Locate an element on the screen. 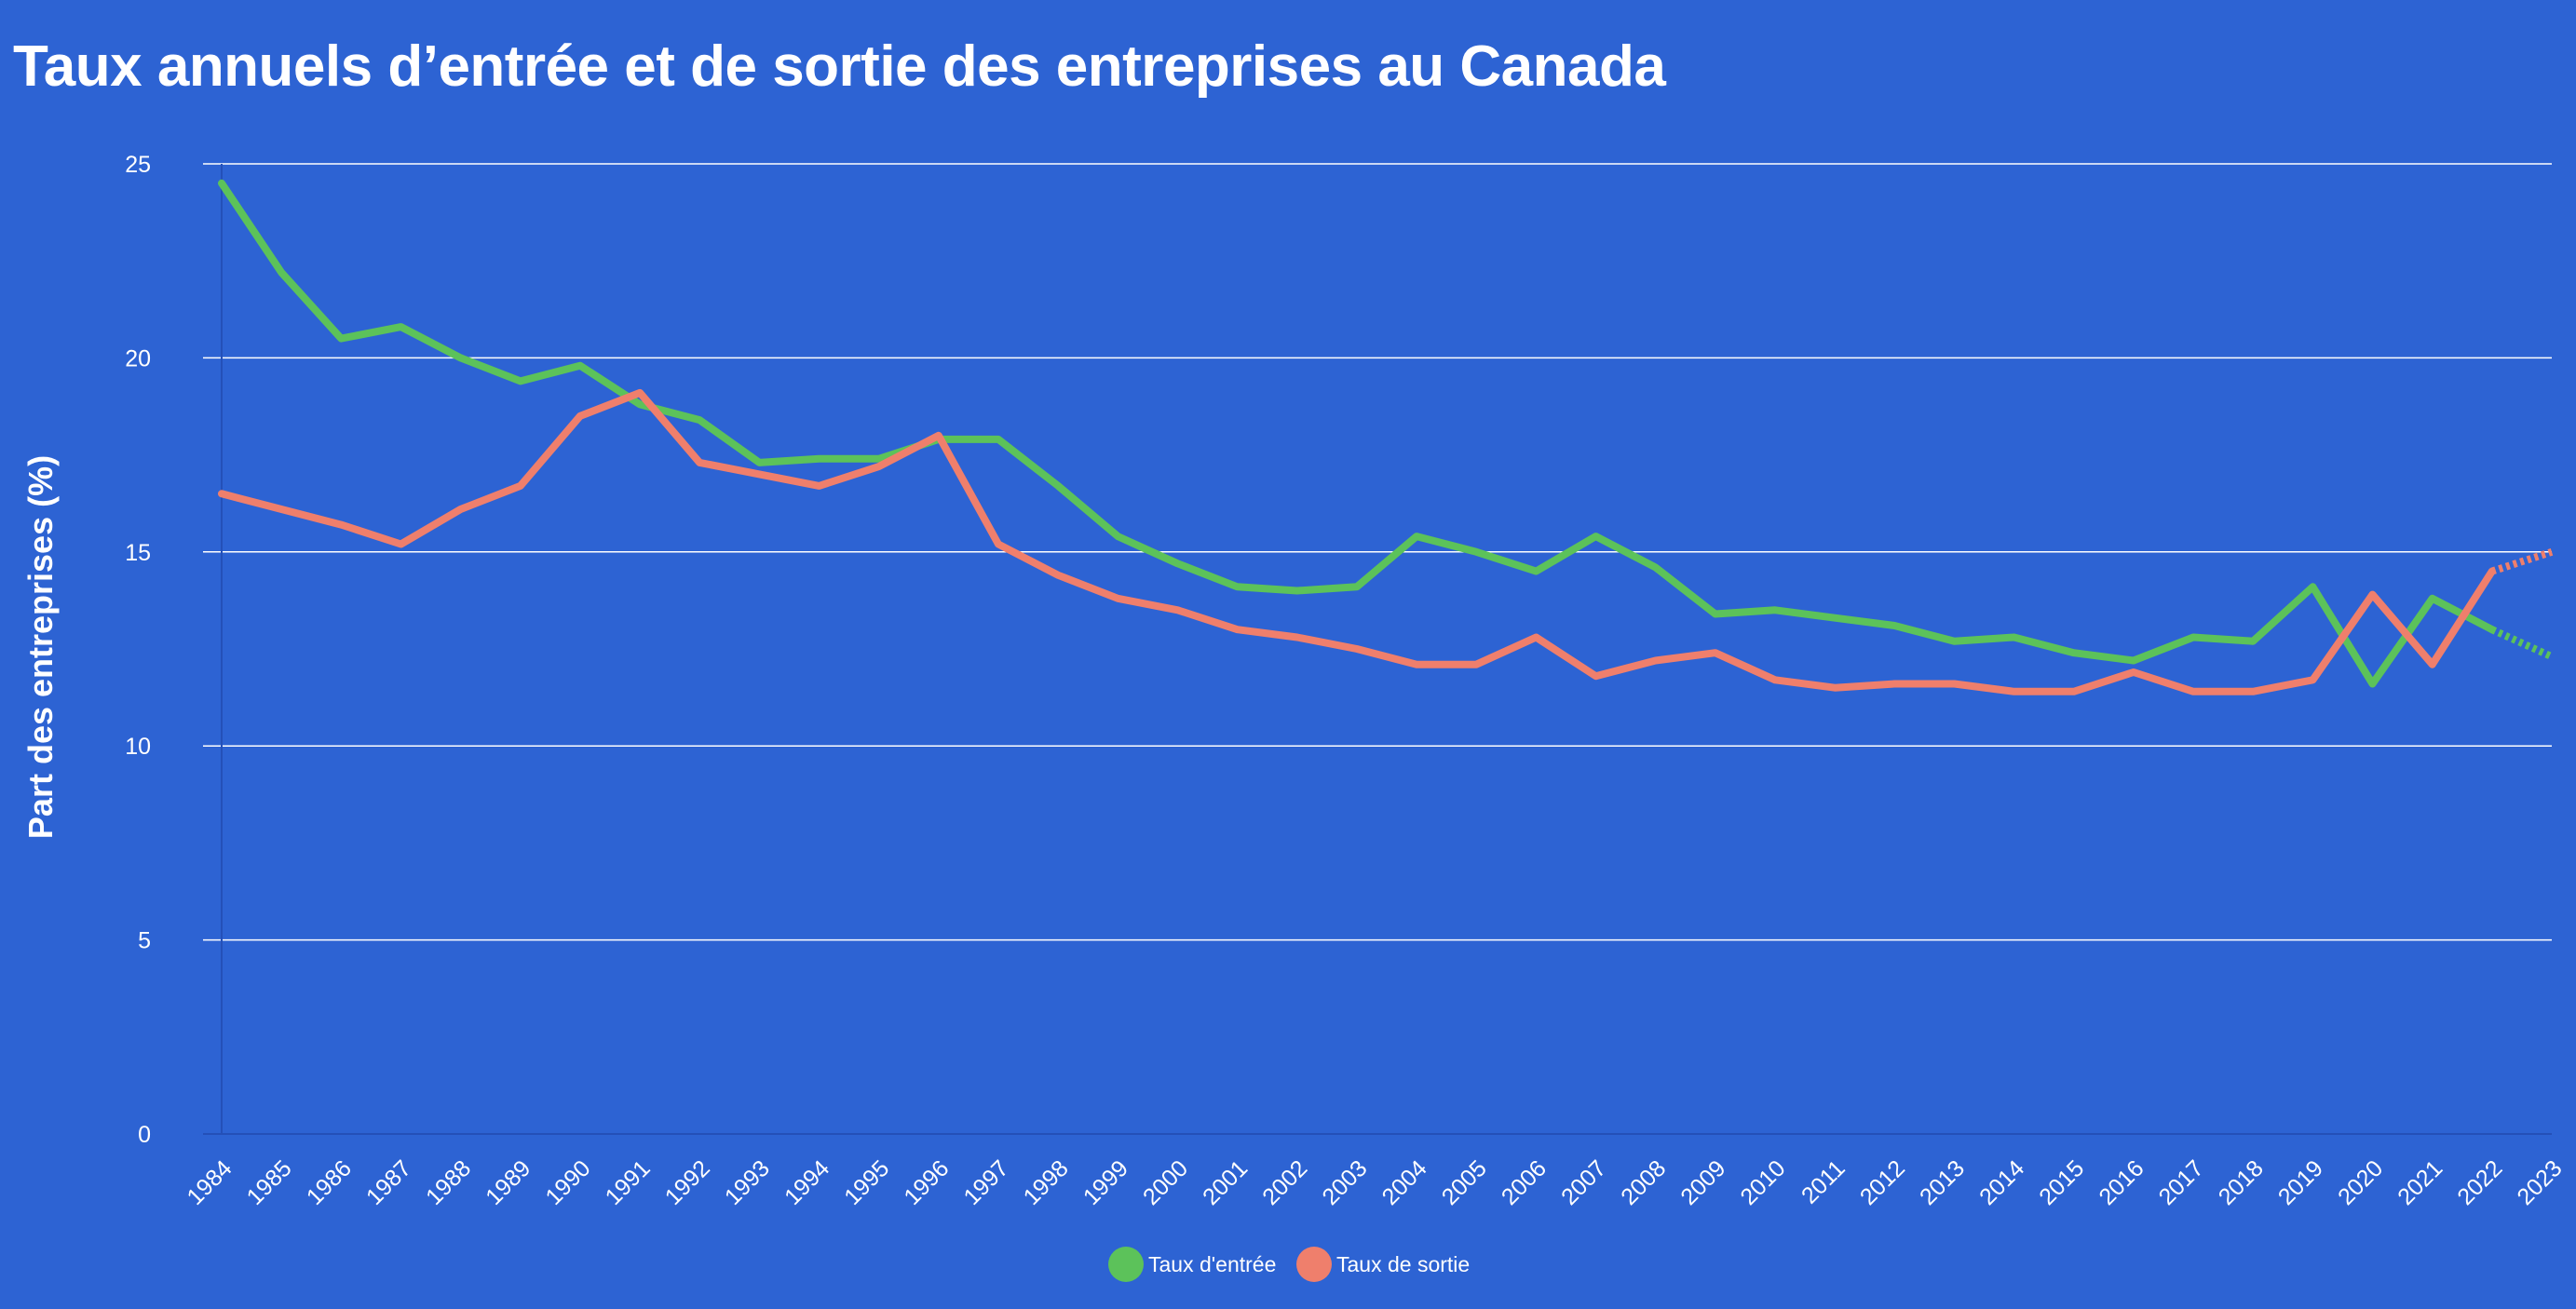 The height and width of the screenshot is (1309, 2576). x-tick-label: 1998 is located at coordinates (1046, 1182).